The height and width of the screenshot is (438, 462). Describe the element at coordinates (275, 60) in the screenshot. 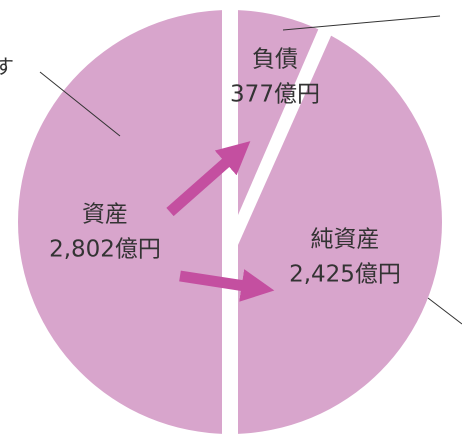

I see `liabilities-title: 負債` at that location.